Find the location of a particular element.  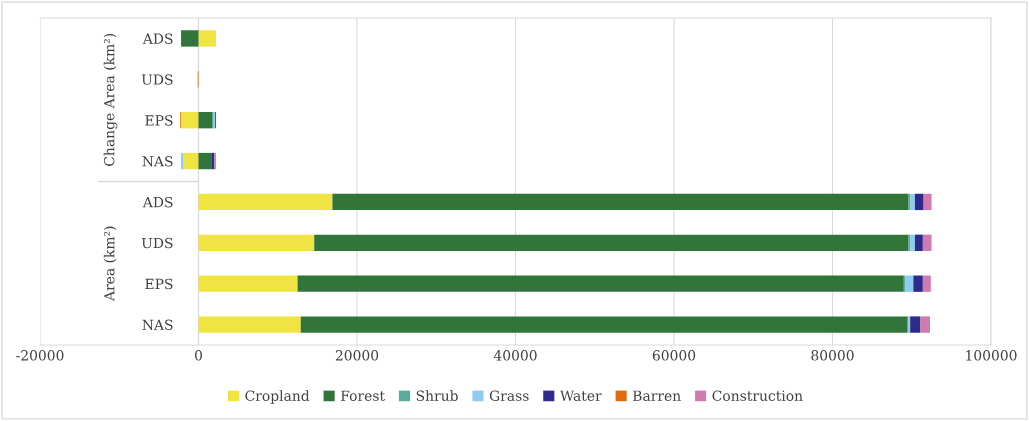

legend-label: Shrub is located at coordinates (437, 395).